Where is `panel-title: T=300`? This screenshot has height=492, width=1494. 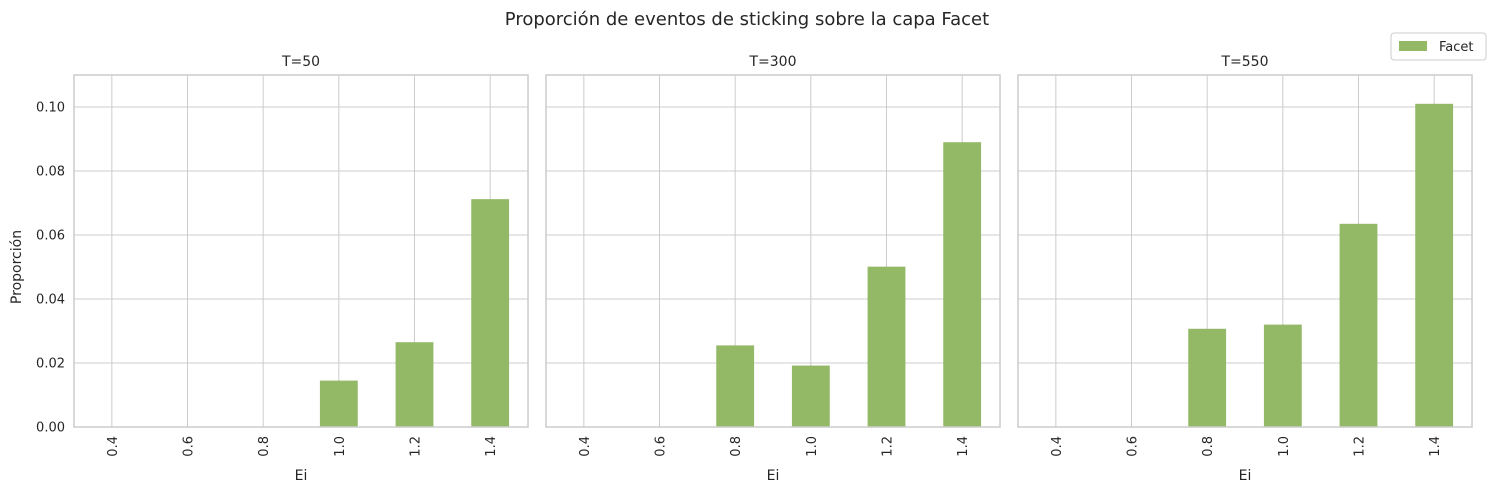 panel-title: T=300 is located at coordinates (772, 62).